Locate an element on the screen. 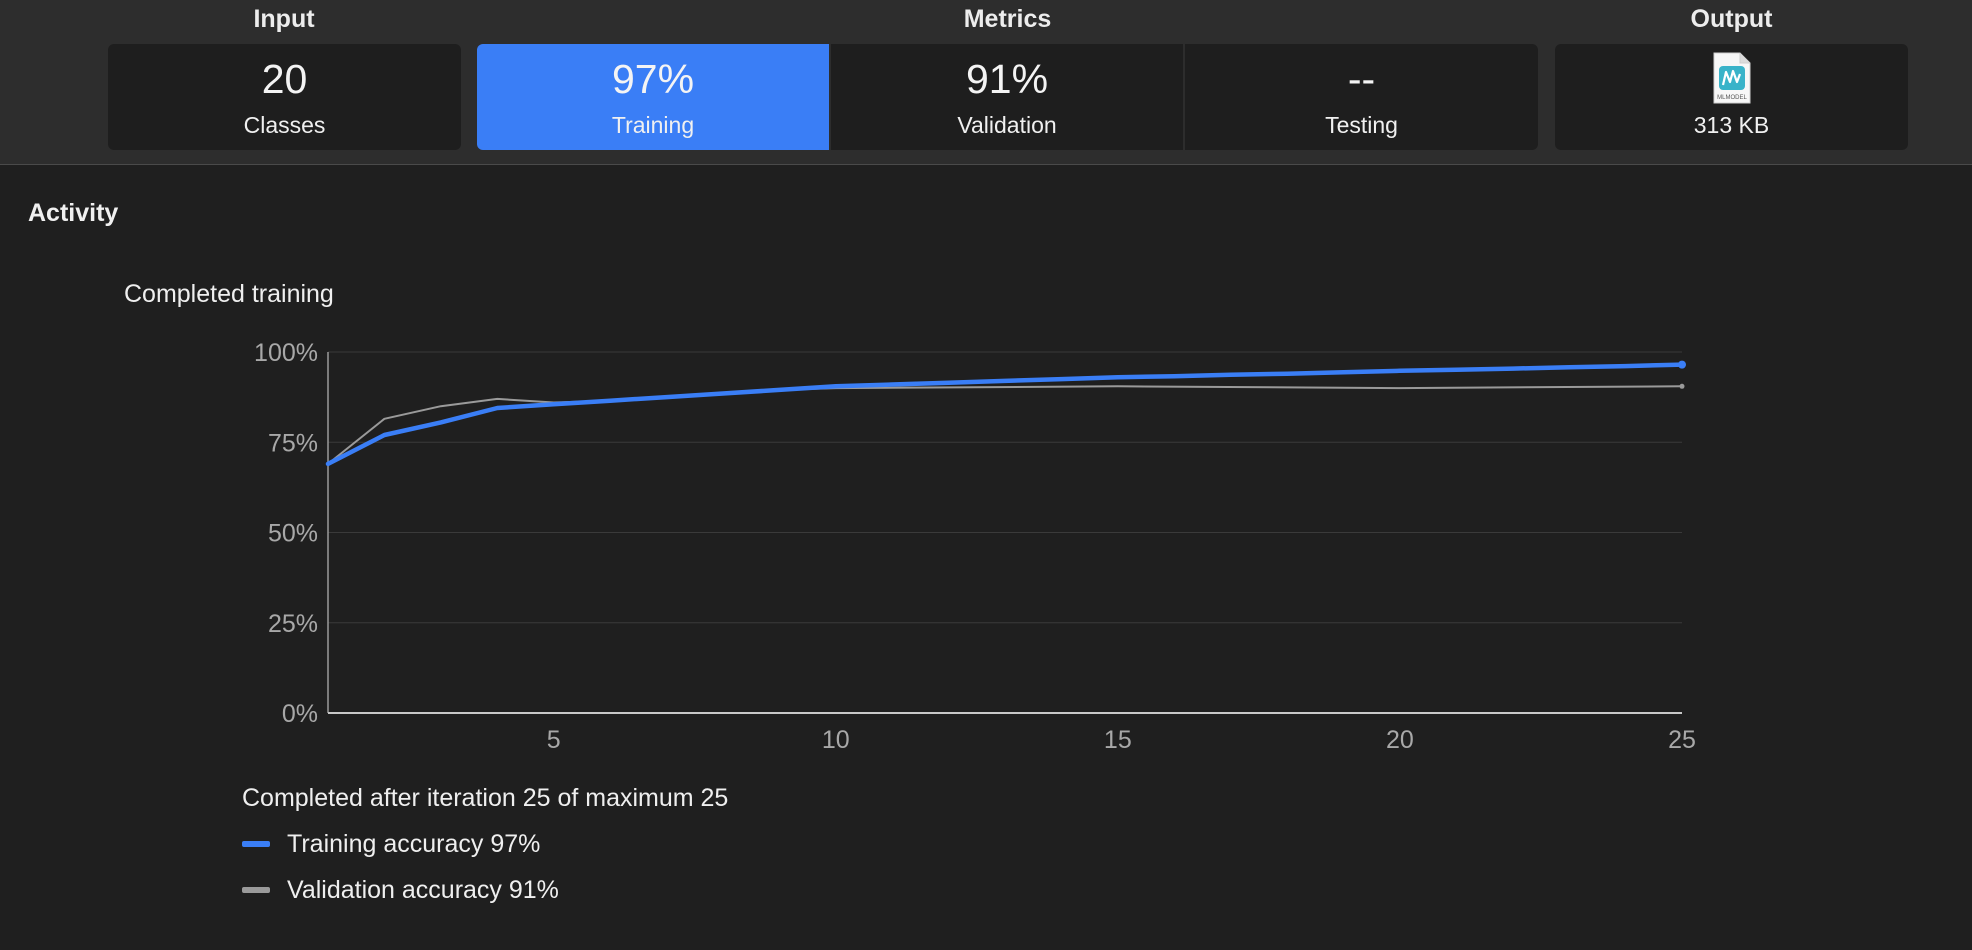 Image resolution: width=1972 pixels, height=950 pixels. validation-legend-label: Validation accuracy 91% is located at coordinates (423, 889).